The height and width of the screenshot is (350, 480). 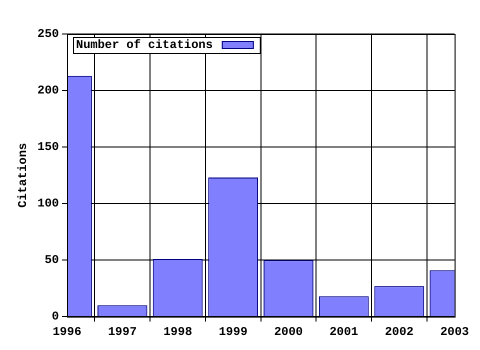 I want to click on x-tick-label: 1996, so click(x=67, y=331).